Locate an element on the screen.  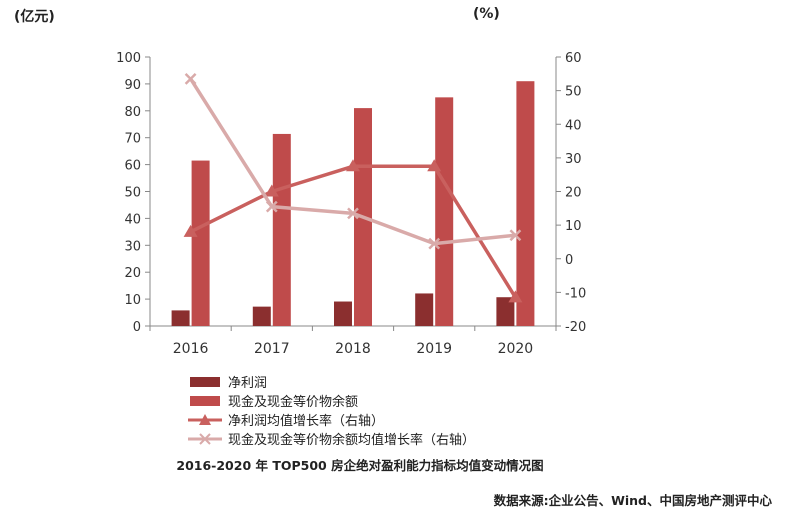
legend-label-cash: 现金及现金等价物余额 is located at coordinates (293, 402).